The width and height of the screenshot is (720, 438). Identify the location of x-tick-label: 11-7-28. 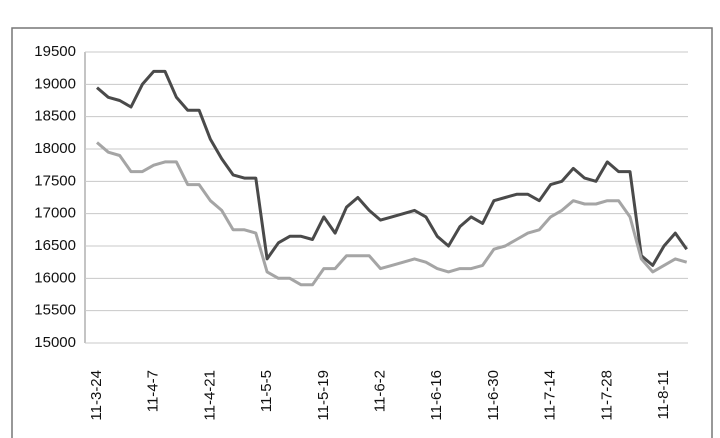
(606, 395).